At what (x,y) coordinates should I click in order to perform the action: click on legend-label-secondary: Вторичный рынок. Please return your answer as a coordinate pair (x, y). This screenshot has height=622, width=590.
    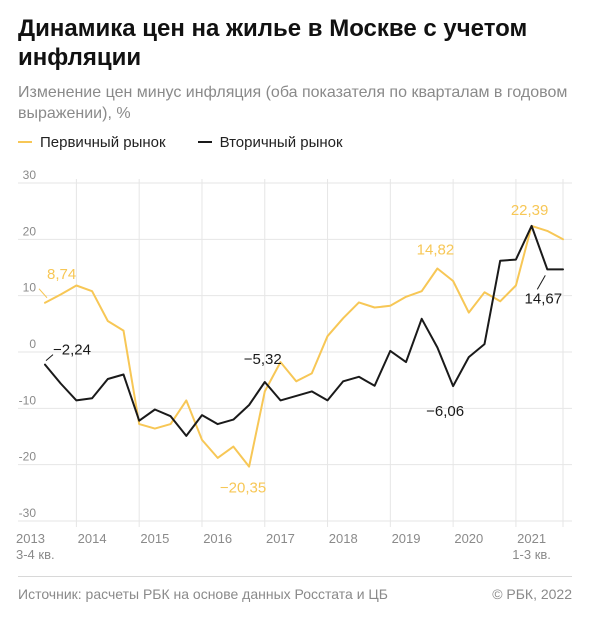
    Looking at the image, I should click on (281, 142).